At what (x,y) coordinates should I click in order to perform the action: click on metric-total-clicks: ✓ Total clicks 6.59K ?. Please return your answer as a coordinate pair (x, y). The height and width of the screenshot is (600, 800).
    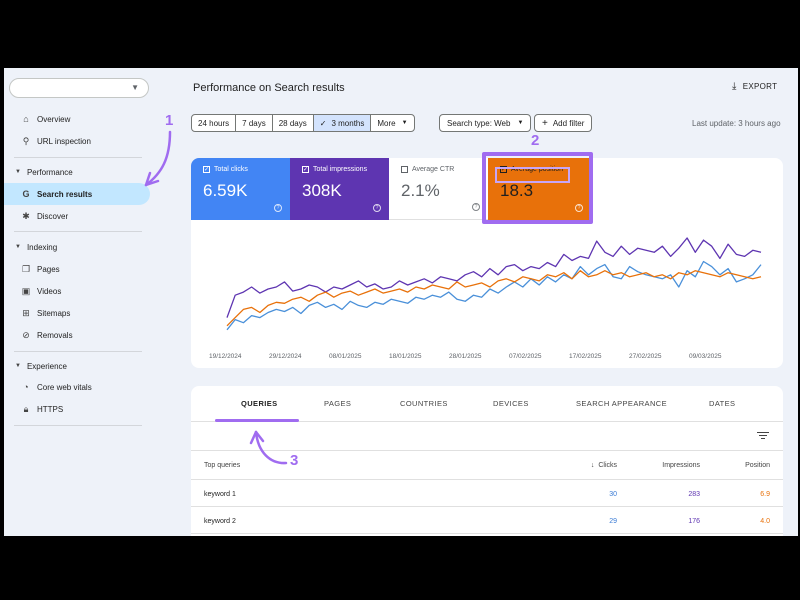
    Looking at the image, I should click on (240, 189).